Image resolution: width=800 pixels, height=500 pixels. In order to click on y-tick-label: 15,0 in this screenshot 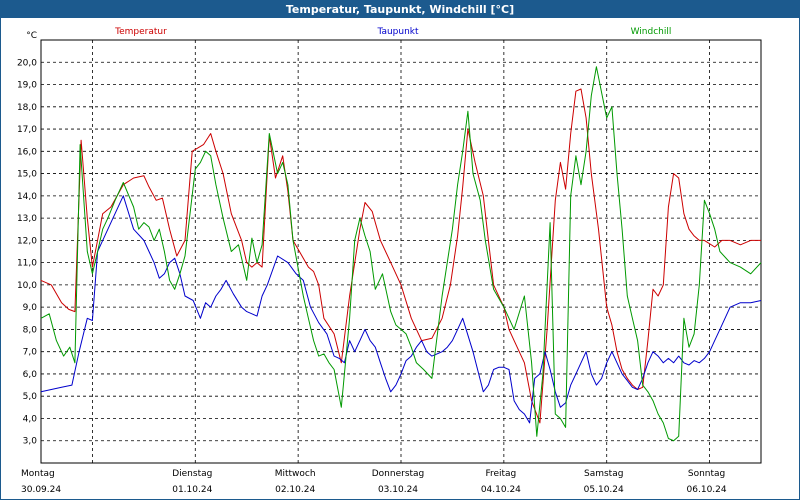, I will do `click(27, 175)`.